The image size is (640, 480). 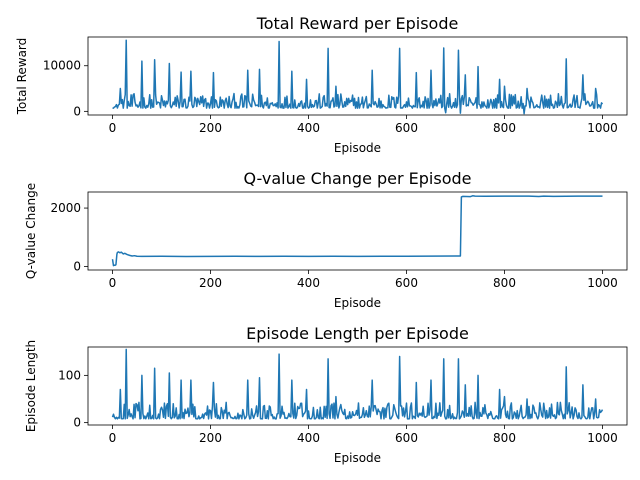 I want to click on chart-title: Total Reward per Episode, so click(x=357, y=23).